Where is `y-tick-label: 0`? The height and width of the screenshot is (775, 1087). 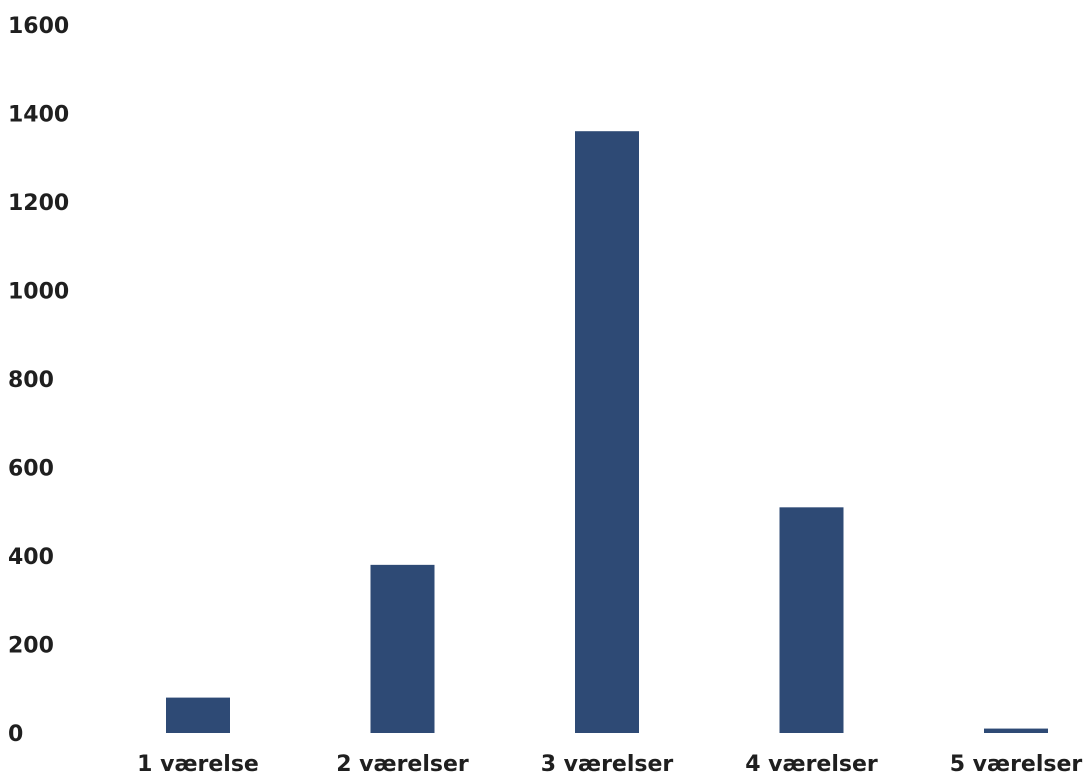
y-tick-label: 0 is located at coordinates (15, 734).